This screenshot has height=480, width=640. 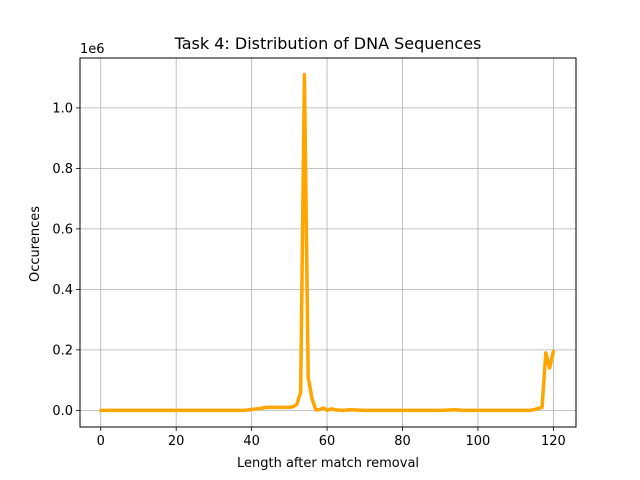 What do you see at coordinates (92, 49) in the screenshot?
I see `y-offset-label: 1e6` at bounding box center [92, 49].